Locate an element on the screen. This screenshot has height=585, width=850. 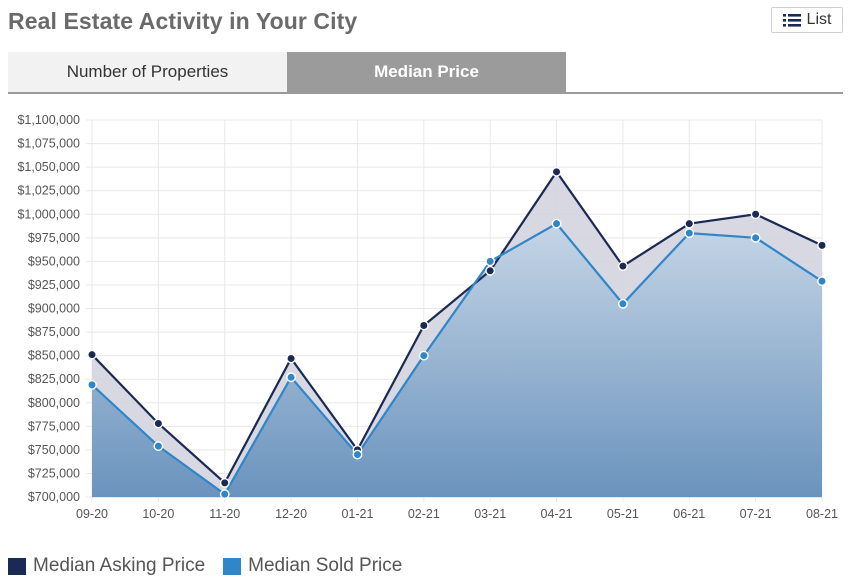
tab-median-price: Median Price is located at coordinates (426, 72).